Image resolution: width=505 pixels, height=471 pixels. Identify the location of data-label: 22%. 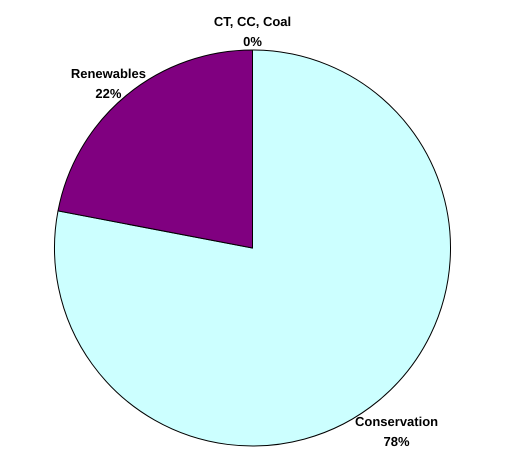
(108, 93).